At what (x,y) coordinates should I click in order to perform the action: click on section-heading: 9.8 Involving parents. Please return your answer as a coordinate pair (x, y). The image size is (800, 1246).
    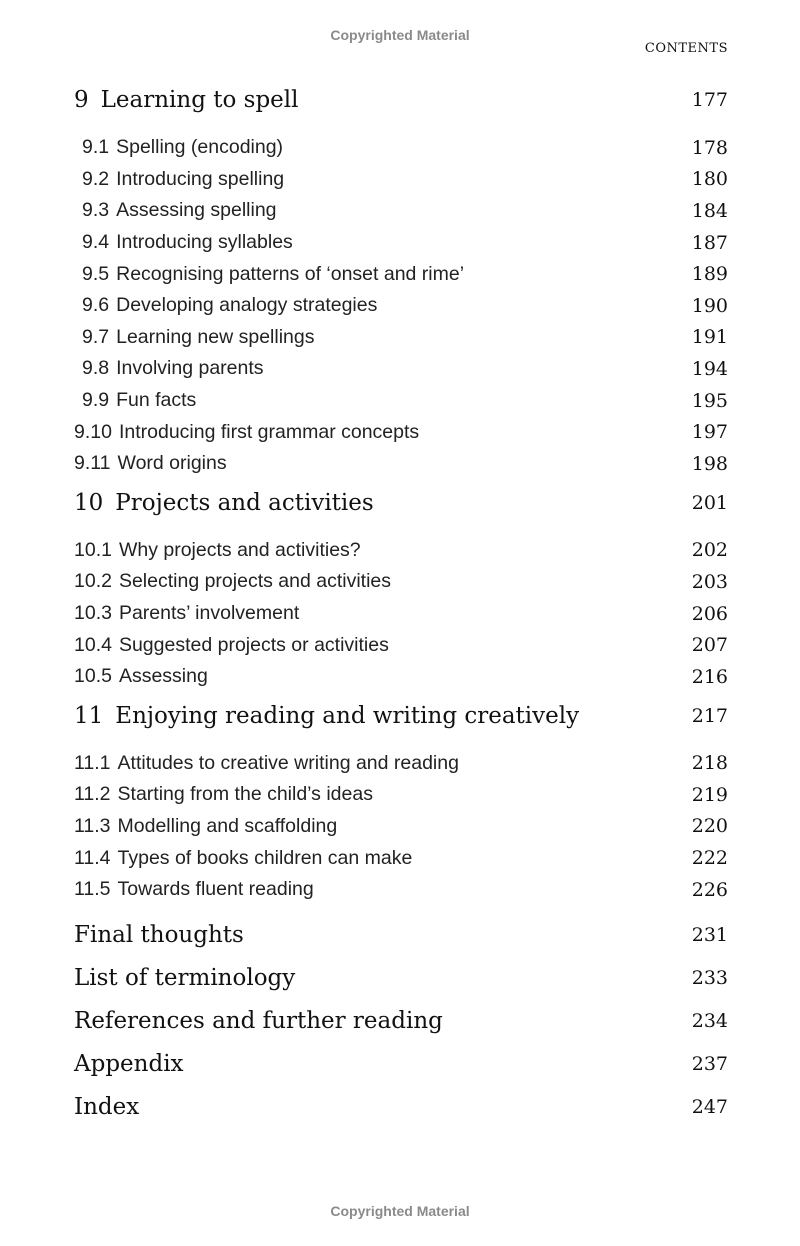
    Looking at the image, I should click on (173, 368).